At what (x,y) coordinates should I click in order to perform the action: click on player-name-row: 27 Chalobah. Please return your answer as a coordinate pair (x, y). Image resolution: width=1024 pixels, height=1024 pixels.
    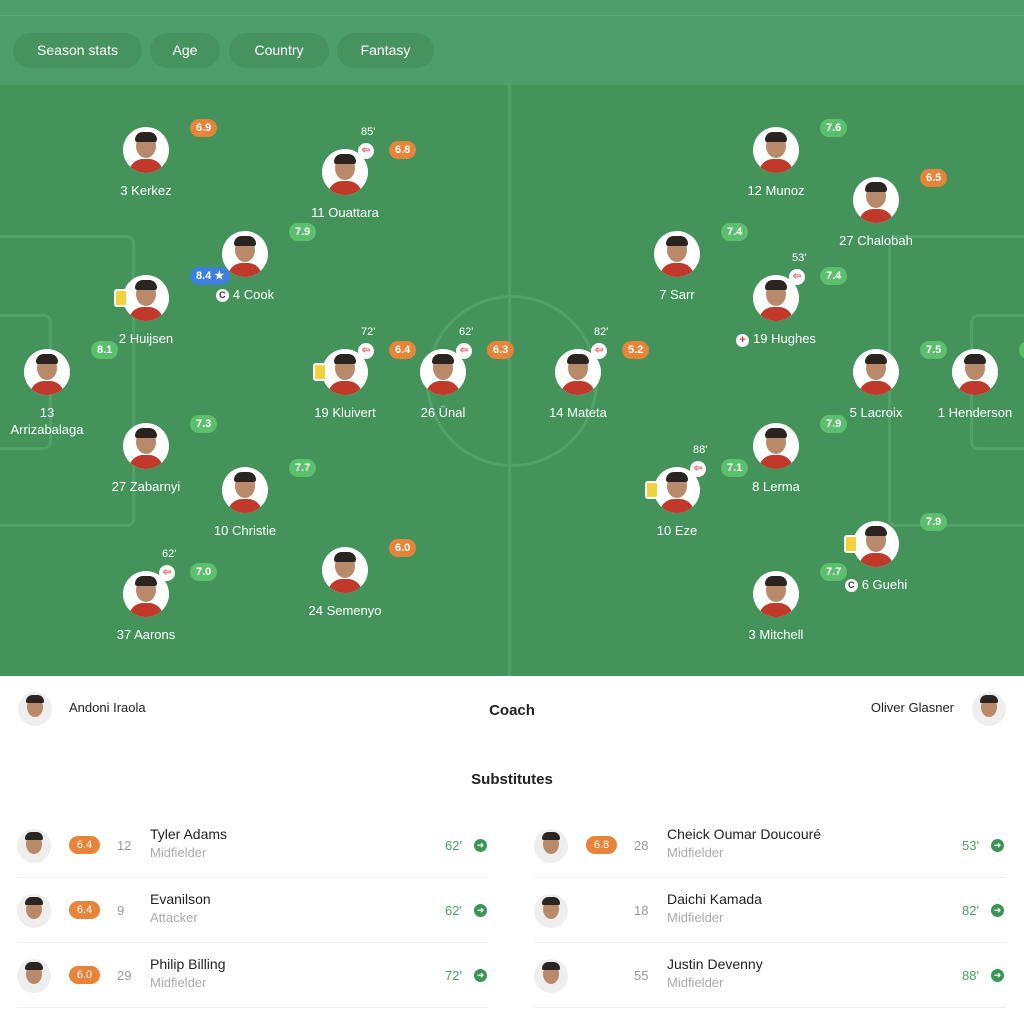
    Looking at the image, I should click on (876, 240).